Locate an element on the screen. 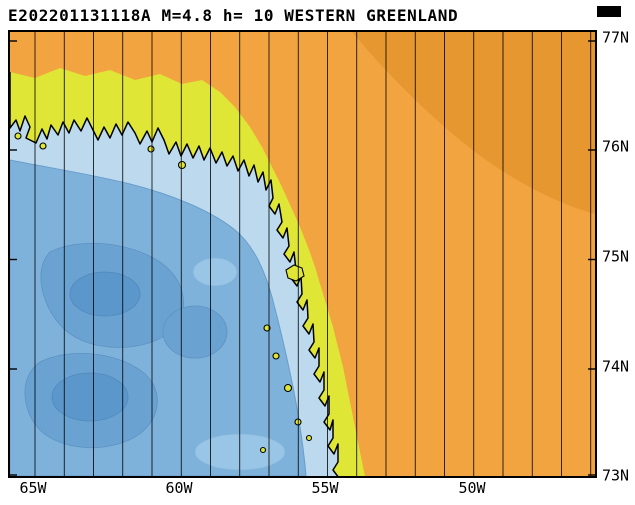  lat-label-76n: 76N is located at coordinates (616, 146).